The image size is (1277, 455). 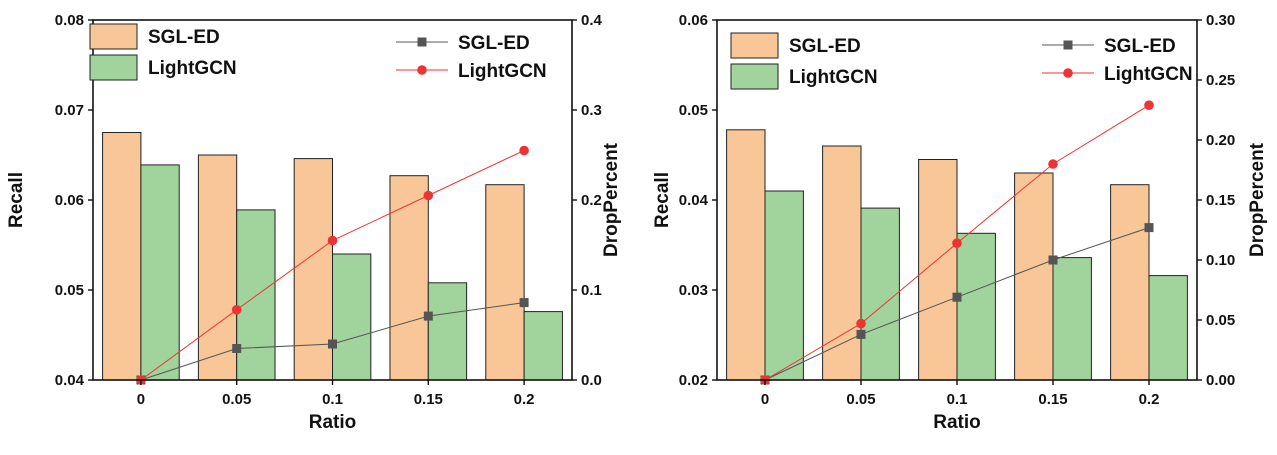 What do you see at coordinates (591, 380) in the screenshot?
I see `y2-tick-label-0: 0.0` at bounding box center [591, 380].